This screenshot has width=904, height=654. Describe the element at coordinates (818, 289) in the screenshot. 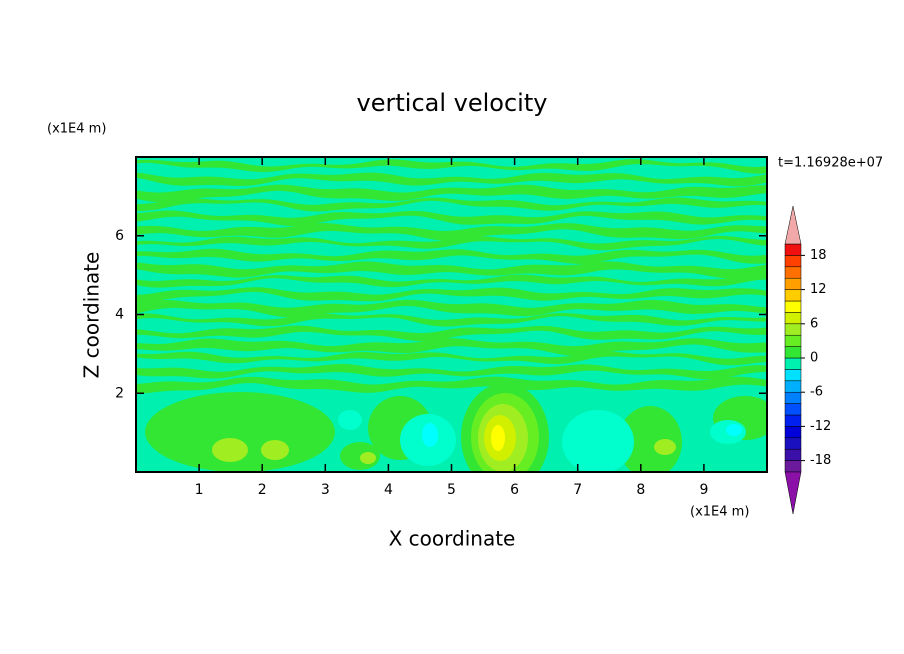

I see `colorbar-tick-label: 12` at that location.